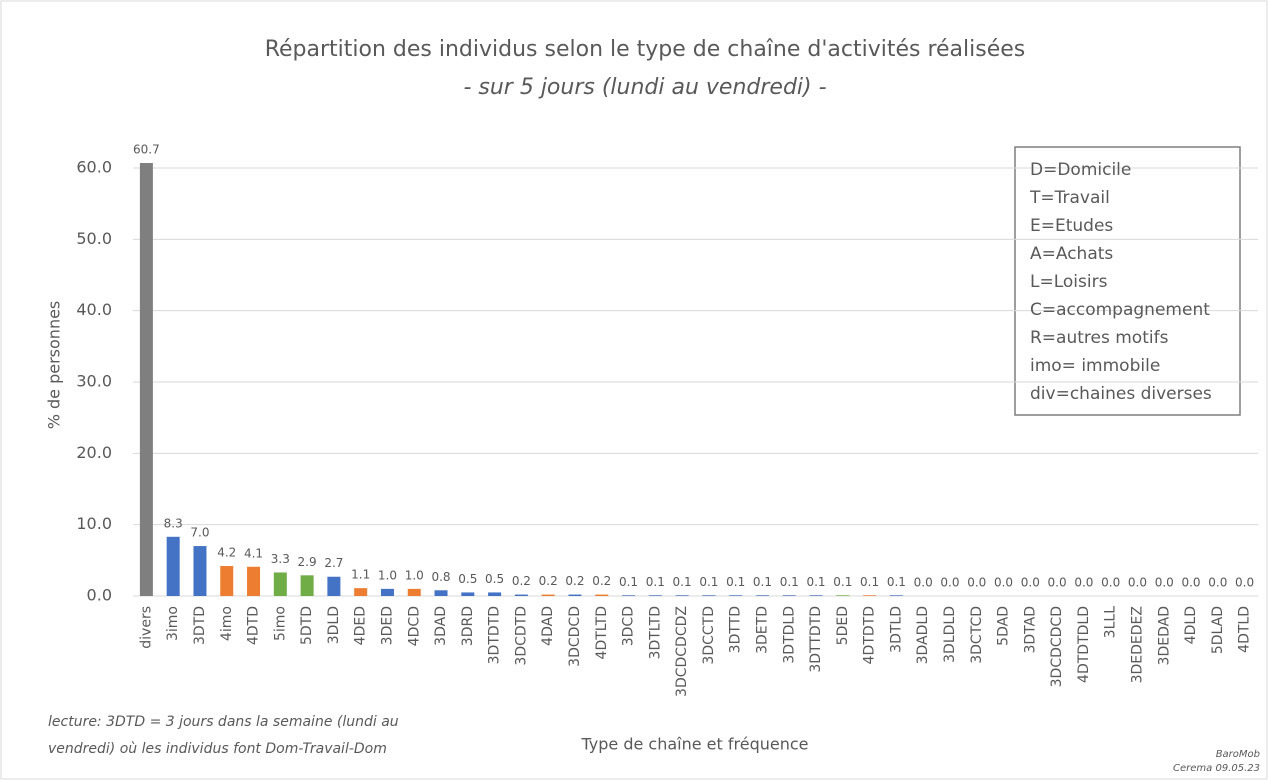 The image size is (1268, 780). What do you see at coordinates (253, 553) in the screenshot?
I see `data-label: 4.1` at bounding box center [253, 553].